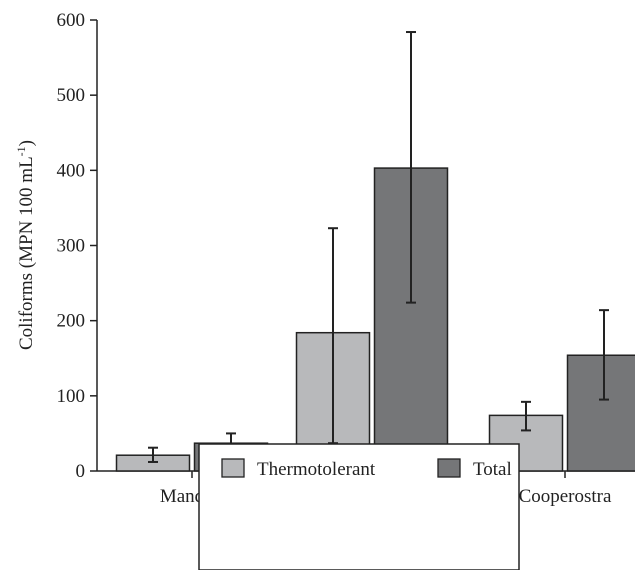 The height and width of the screenshot is (570, 635). What do you see at coordinates (25, 245) in the screenshot?
I see `y-axis-label: Coliforms (MPN 100 mL-1)` at bounding box center [25, 245].